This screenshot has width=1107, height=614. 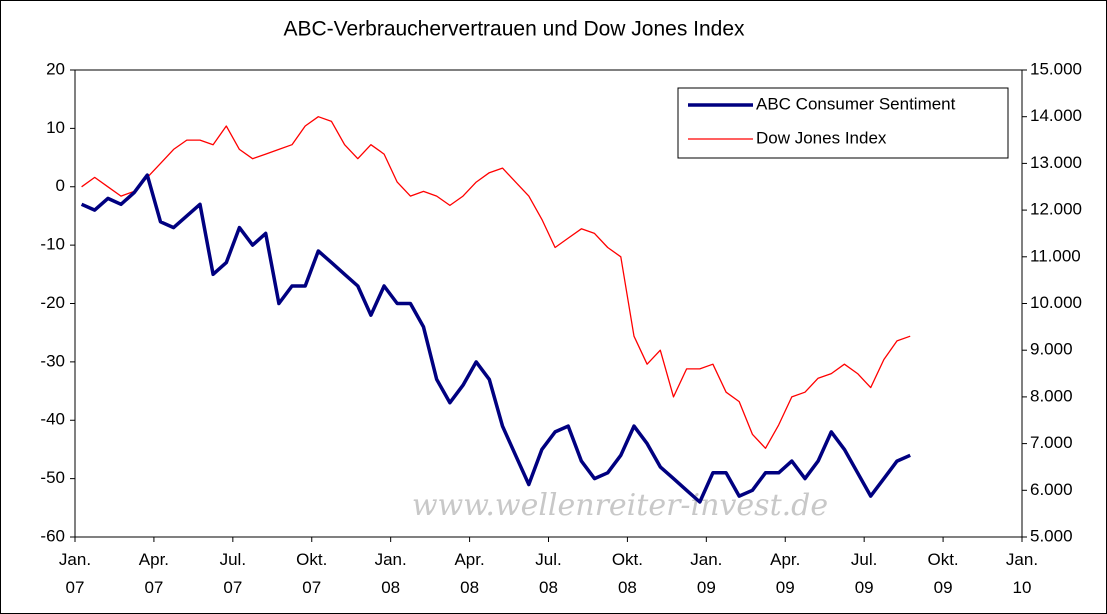 What do you see at coordinates (60, 185) in the screenshot?
I see `y-tick-label: 0` at bounding box center [60, 185].